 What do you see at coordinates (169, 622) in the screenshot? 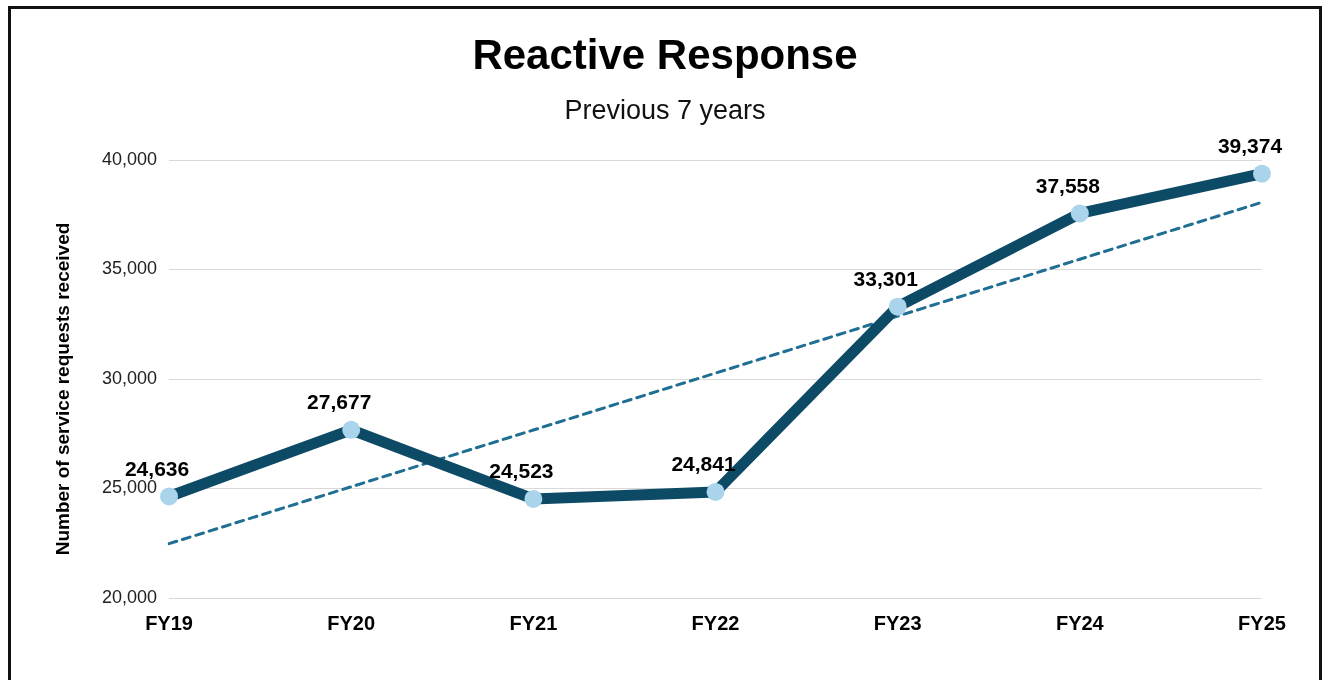
I see `x-tick-label: FY19` at bounding box center [169, 622].